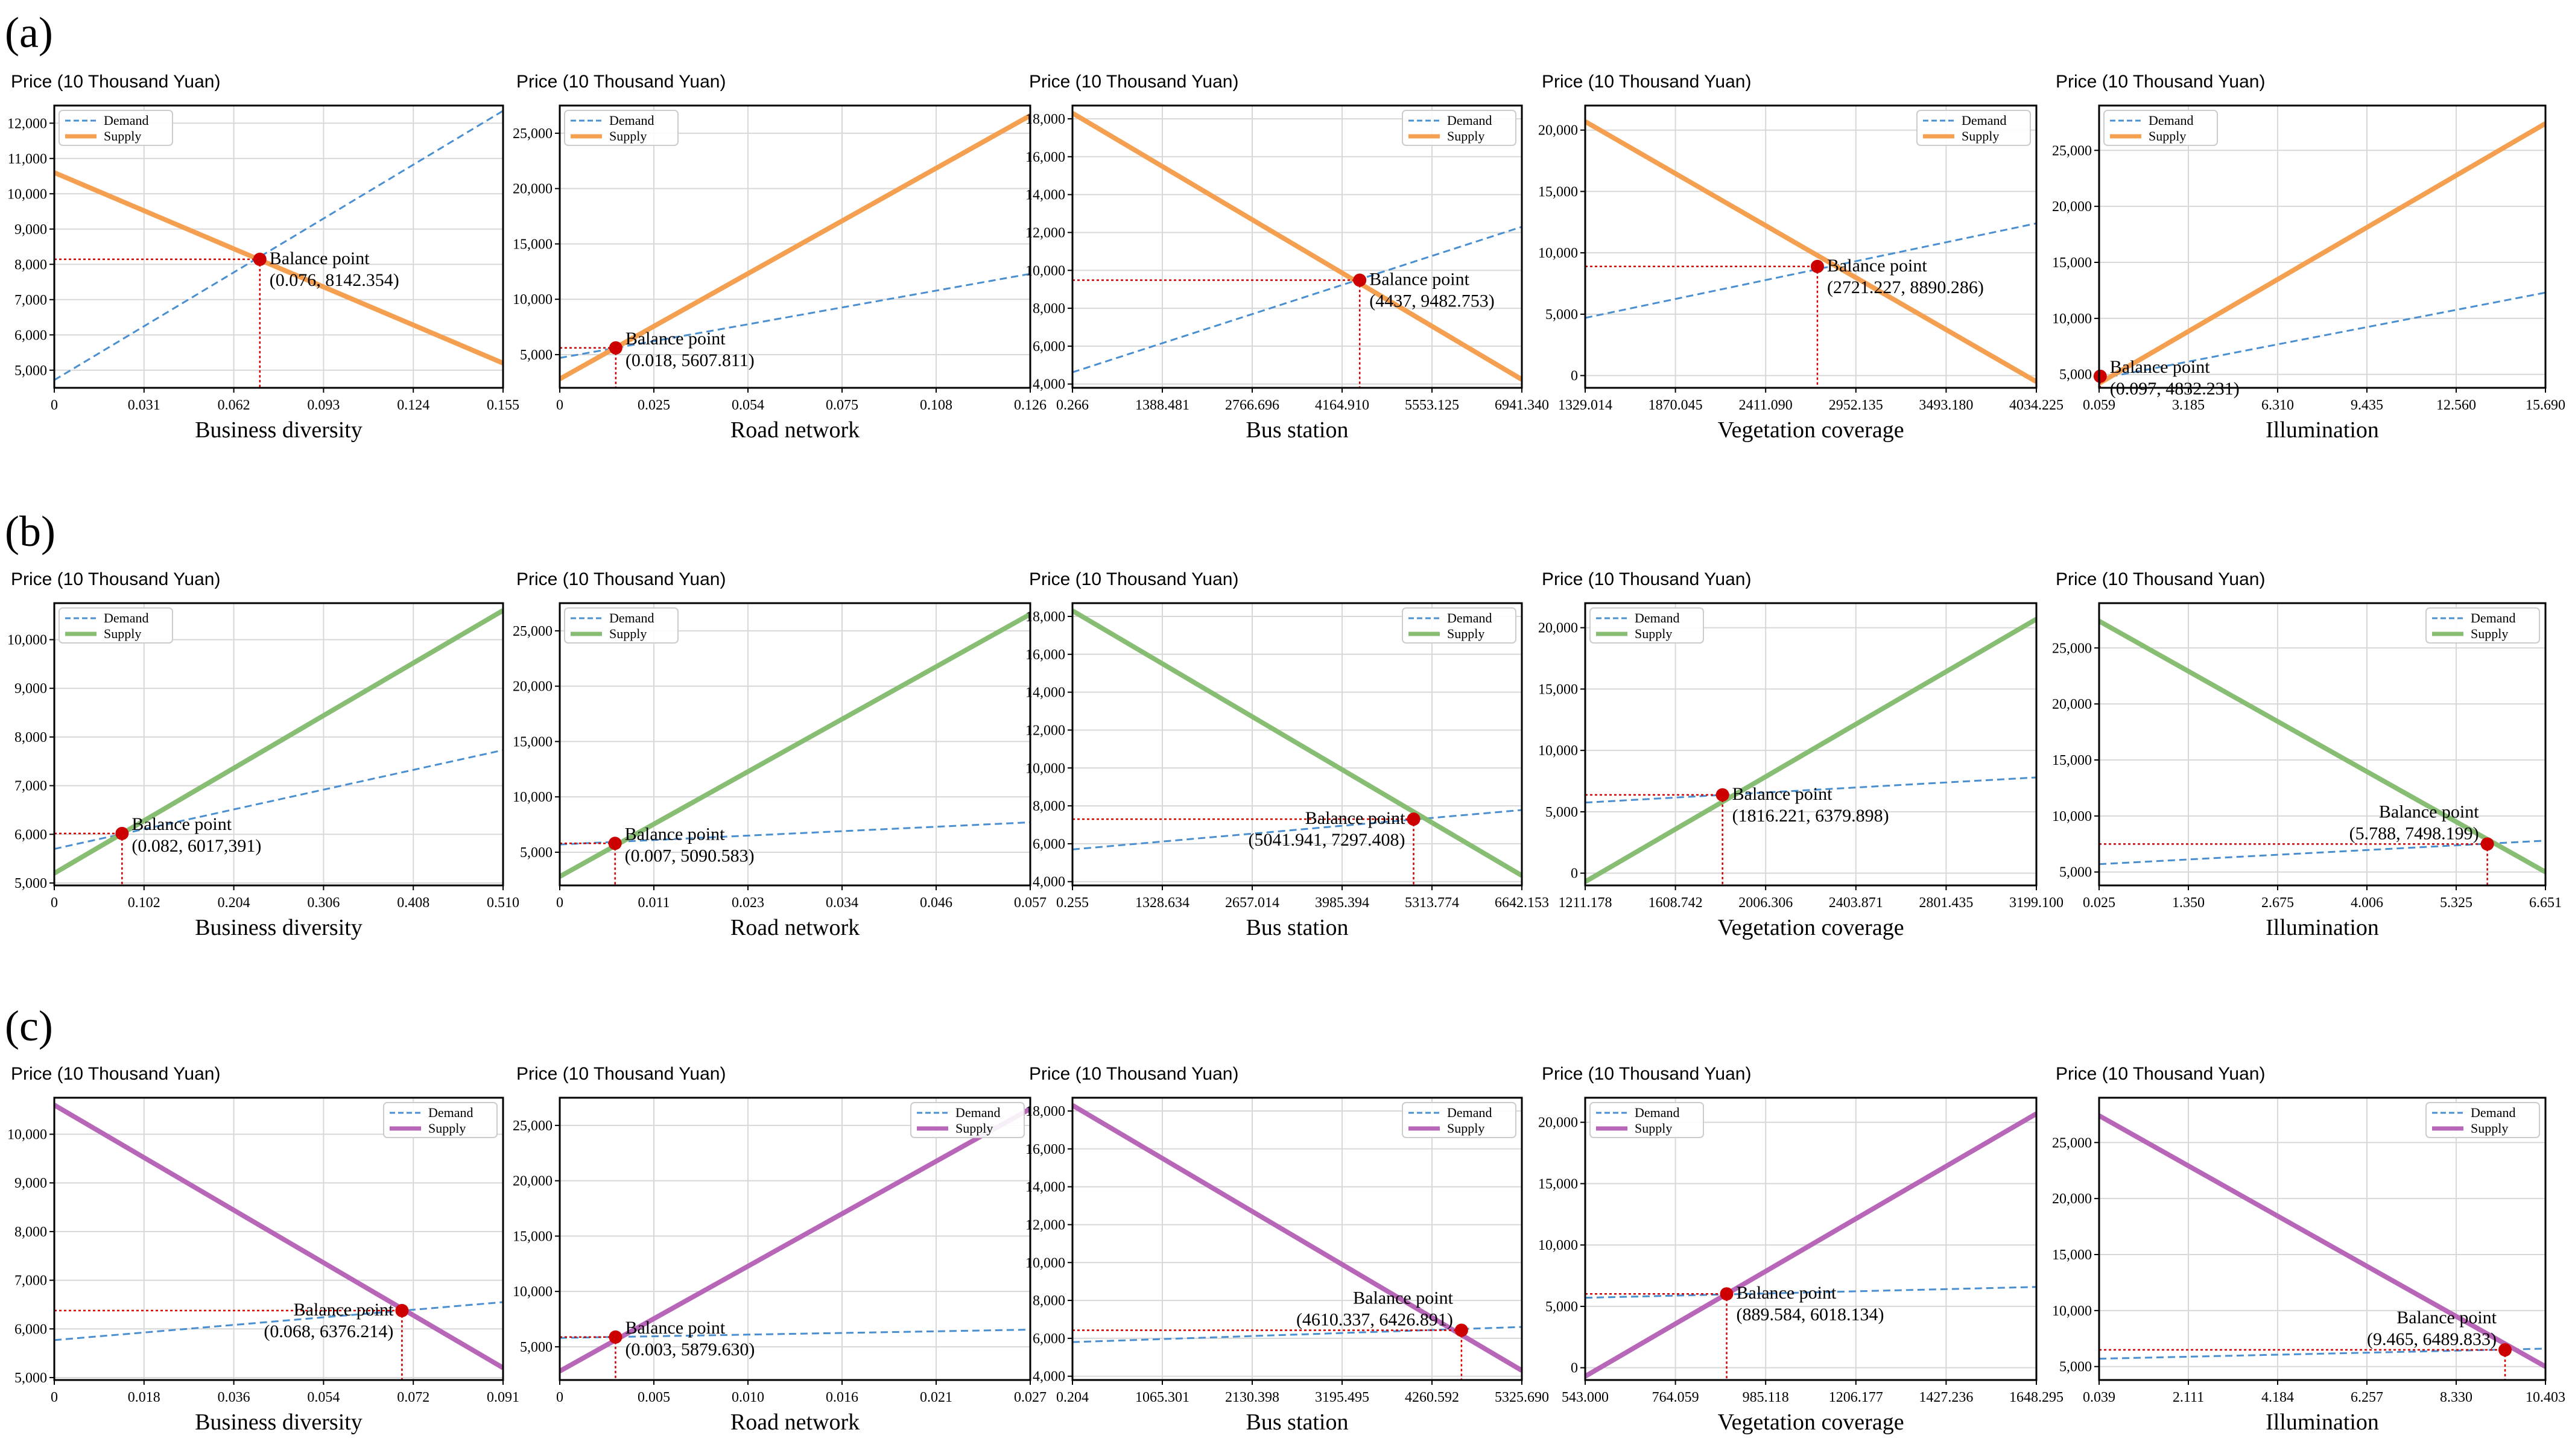 The height and width of the screenshot is (1456, 2572). I want to click on x-tick-label: 0.155, so click(503, 405).